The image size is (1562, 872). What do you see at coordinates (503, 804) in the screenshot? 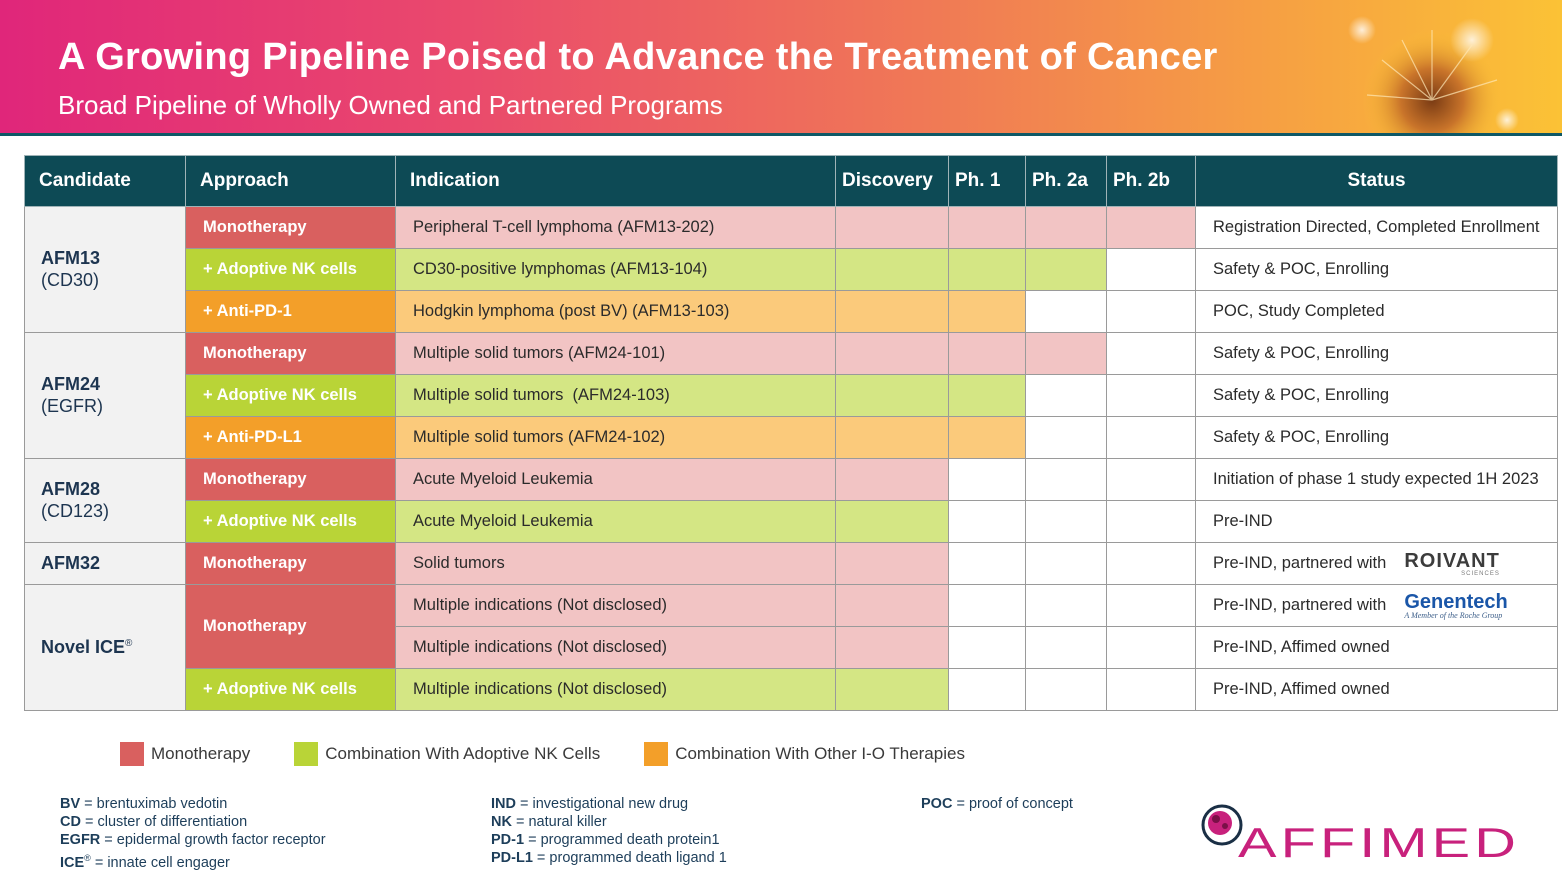
I see `abbr-term: IND` at bounding box center [503, 804].